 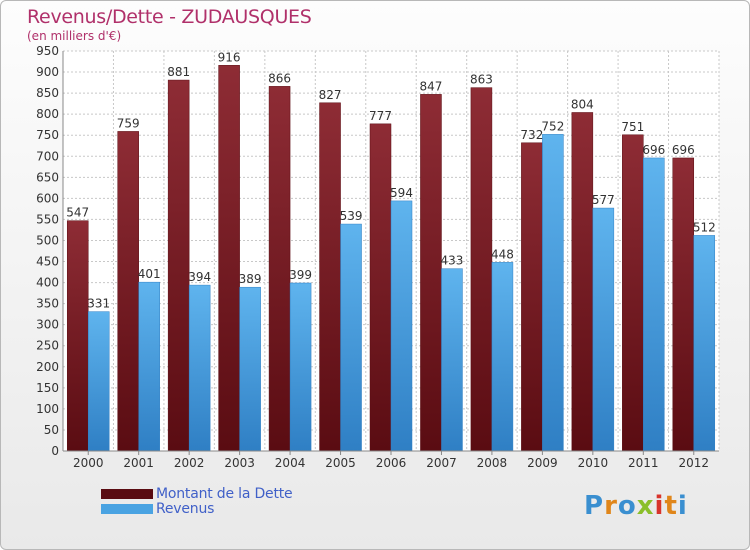 I want to click on x-tick-label: 2000, so click(x=88, y=463).